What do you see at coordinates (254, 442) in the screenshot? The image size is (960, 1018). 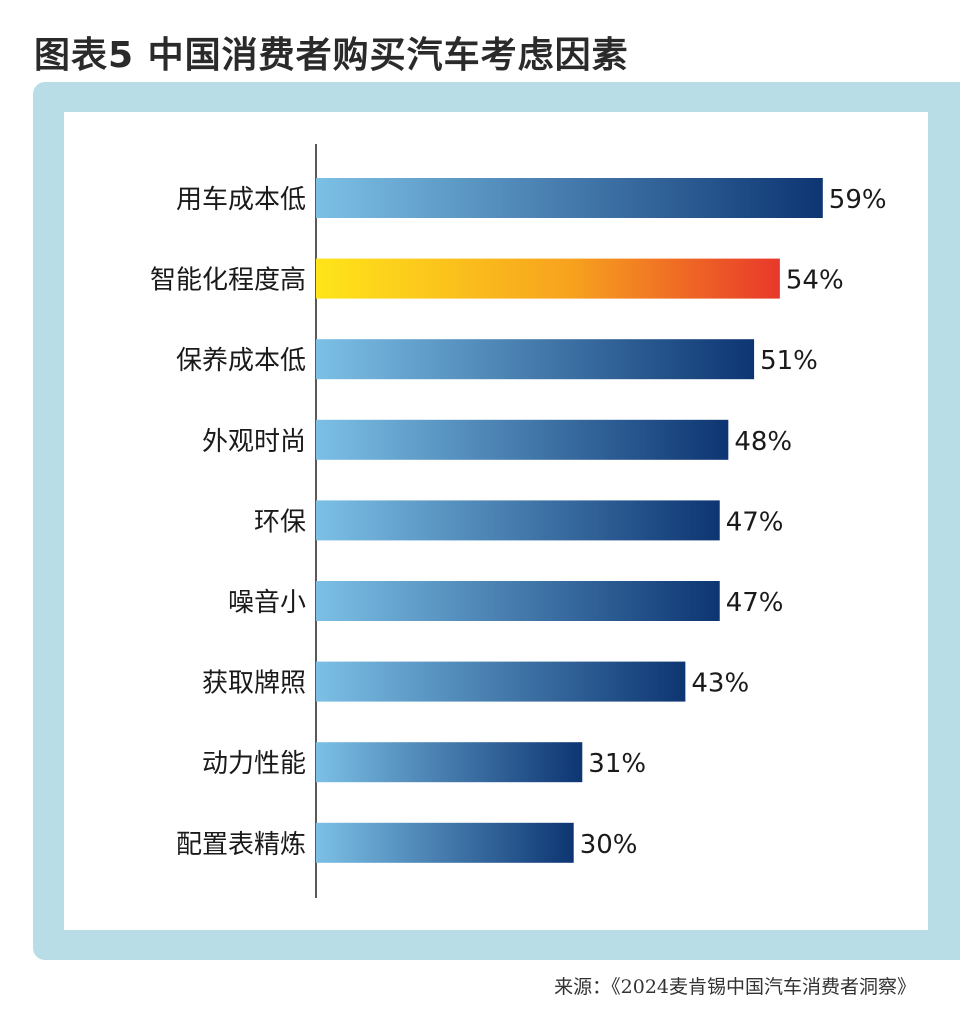 I see `category-label: 外观时尚` at bounding box center [254, 442].